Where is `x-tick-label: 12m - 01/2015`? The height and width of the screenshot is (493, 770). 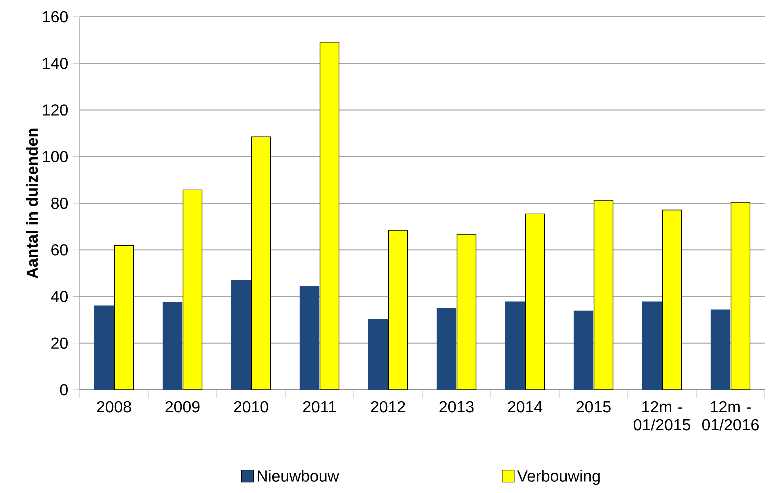
x-tick-label: 12m - 01/2015 is located at coordinates (662, 416).